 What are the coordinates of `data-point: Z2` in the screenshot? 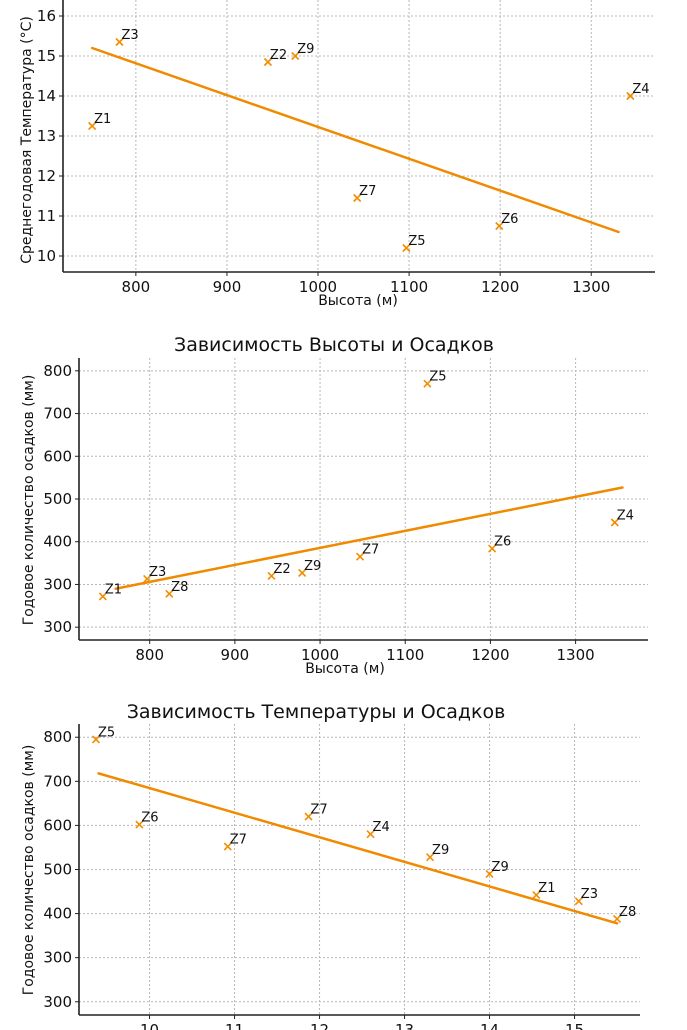 It's located at (275, 57).